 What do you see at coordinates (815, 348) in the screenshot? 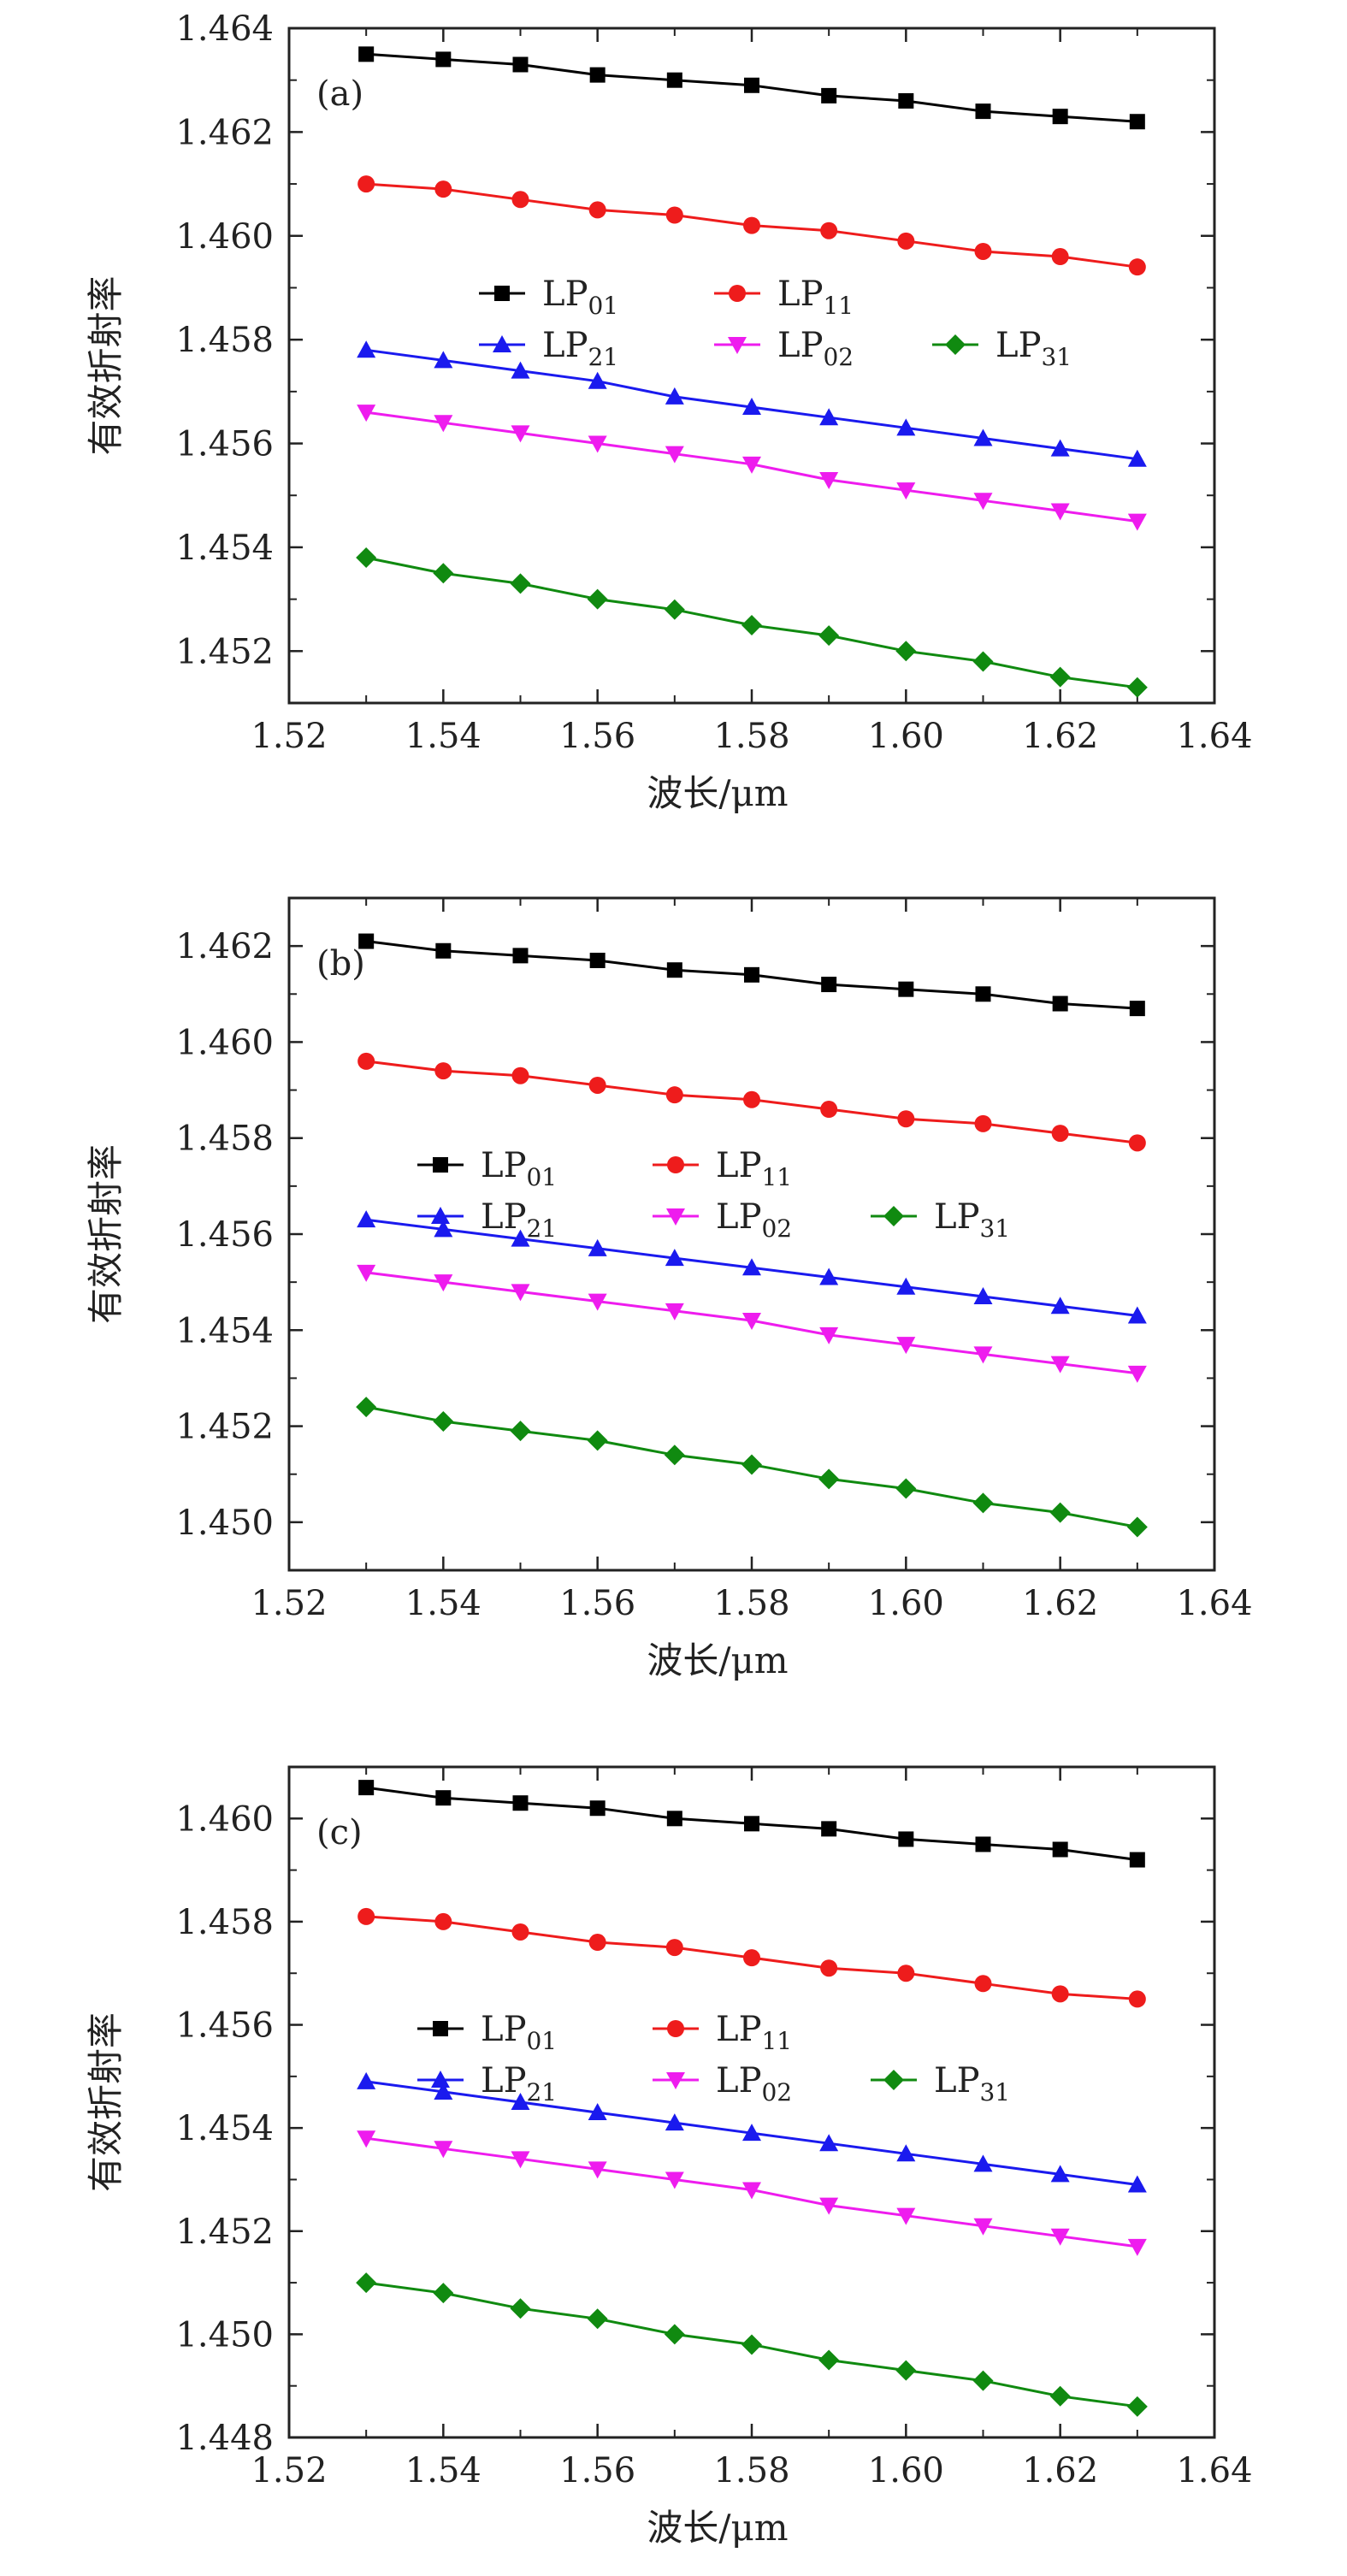
I see `legend-label: LP02` at bounding box center [815, 348].